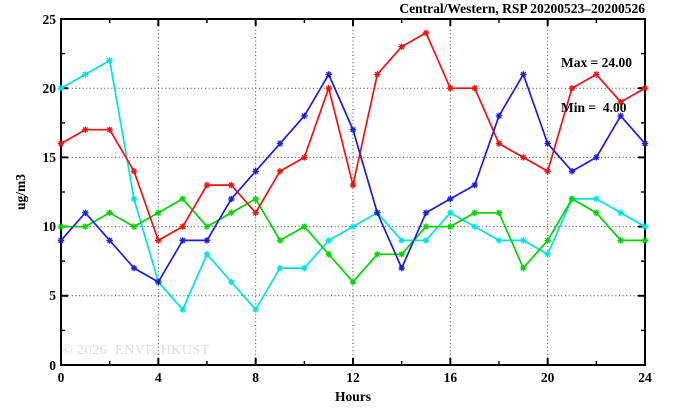 The width and height of the screenshot is (674, 409). I want to click on y-tick-label: 5, so click(52, 296).